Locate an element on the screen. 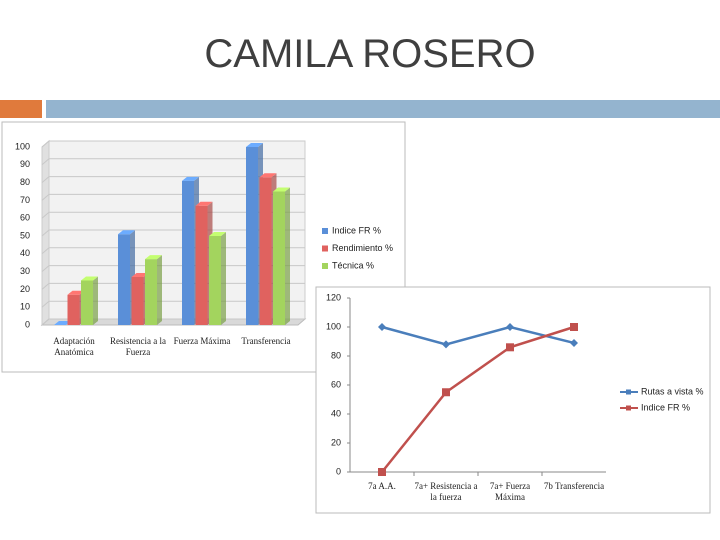 The image size is (720, 540). legend-label: Técnica % is located at coordinates (353, 265).